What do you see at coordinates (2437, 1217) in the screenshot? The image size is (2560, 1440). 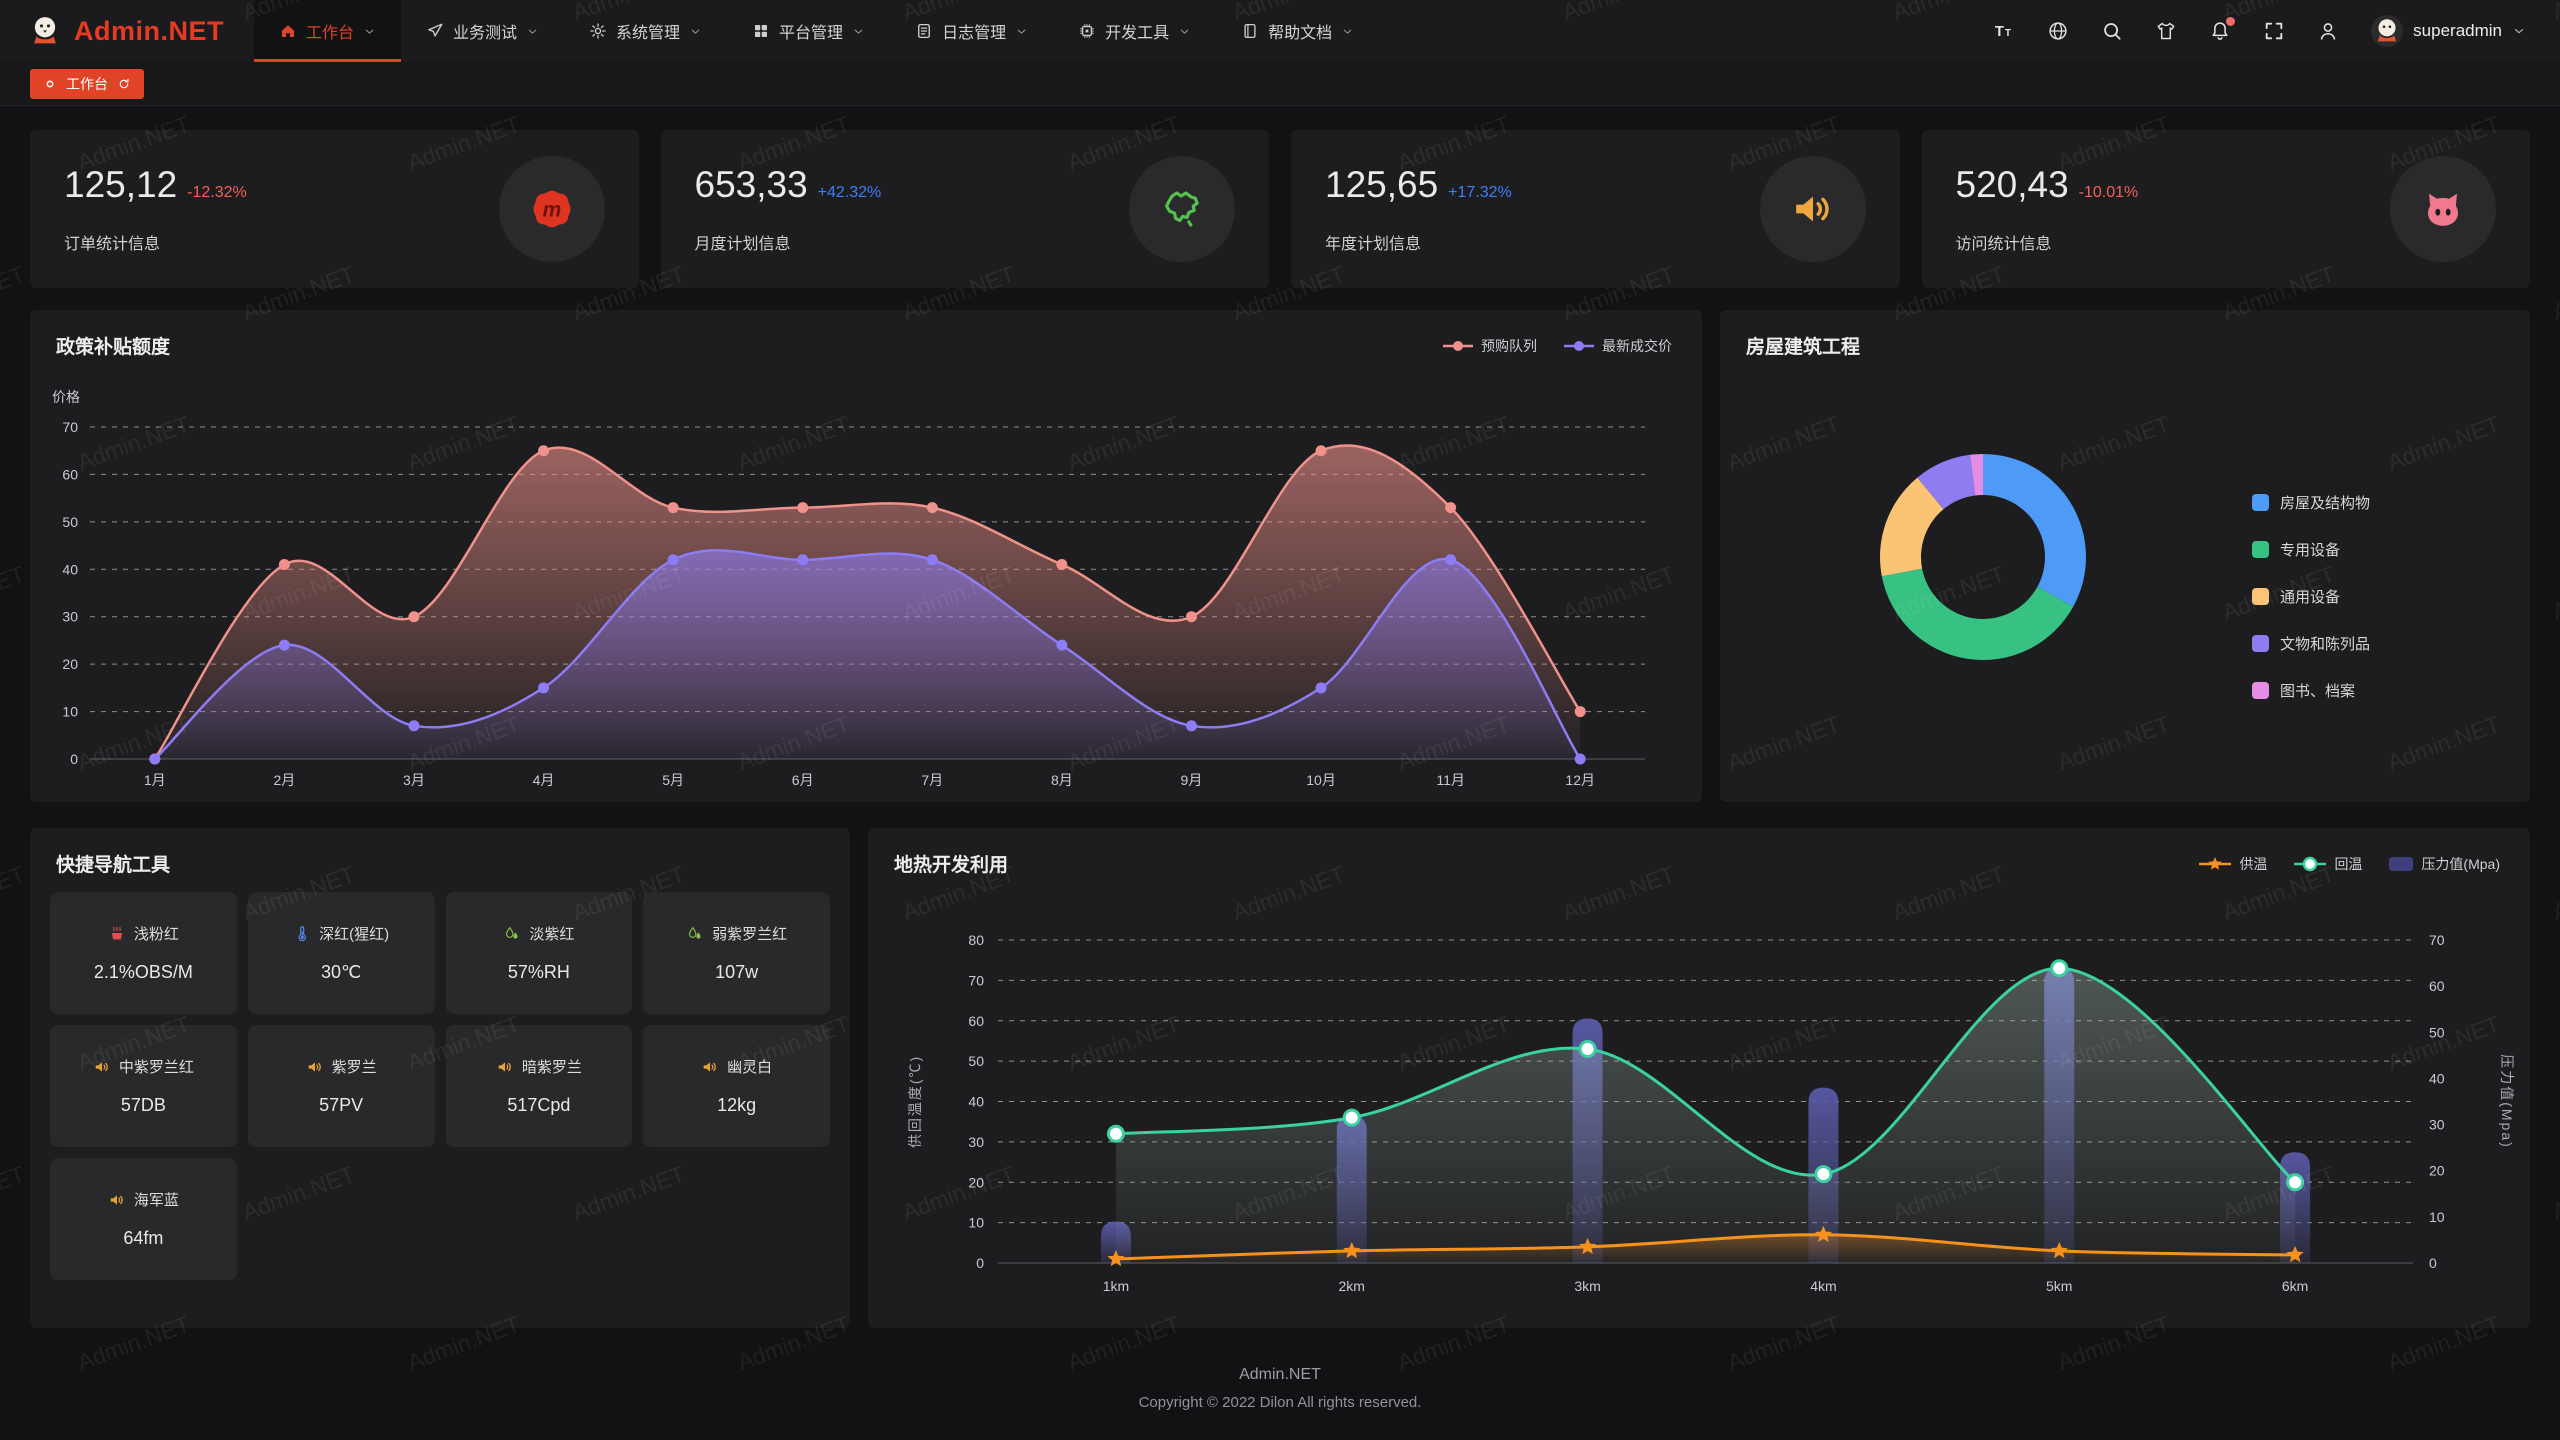 I see `right-tick-label: 10` at bounding box center [2437, 1217].